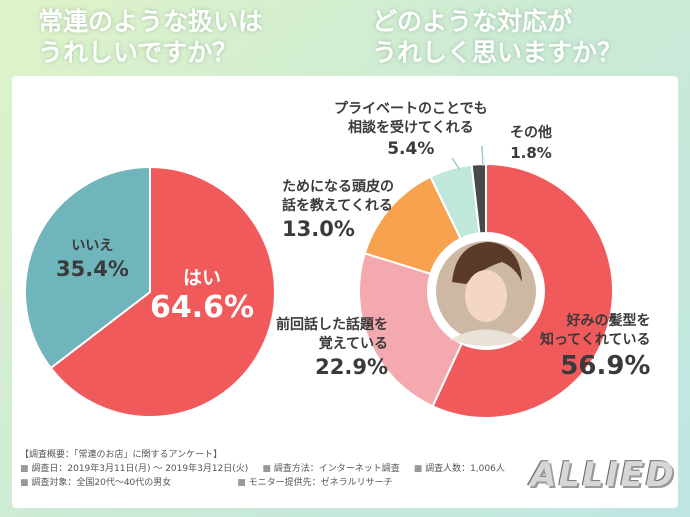  Describe the element at coordinates (121, 455) in the screenshot. I see `notes-title: 【調査概要：「常連のお店」に関するアンケート】` at that location.